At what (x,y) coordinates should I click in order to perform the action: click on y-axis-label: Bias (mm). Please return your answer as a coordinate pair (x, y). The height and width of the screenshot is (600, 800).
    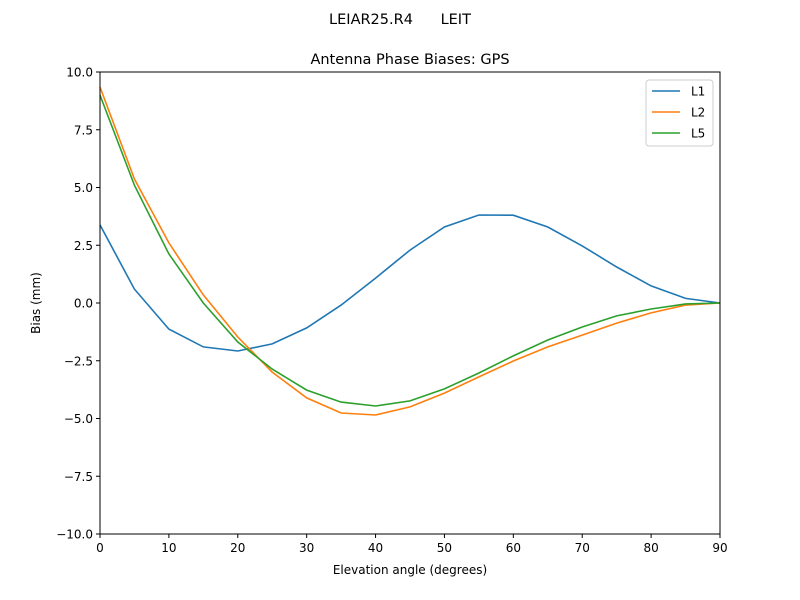
    Looking at the image, I should click on (36, 303).